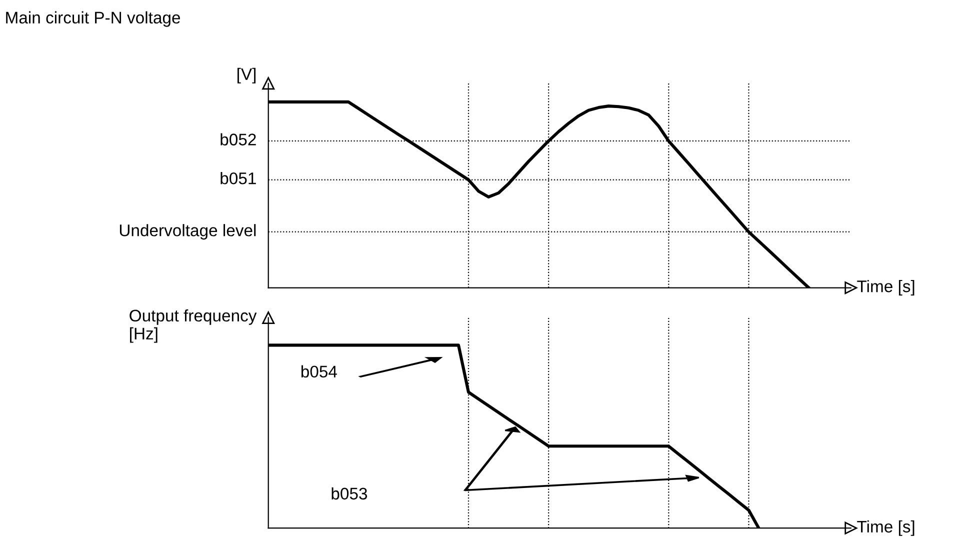 The width and height of the screenshot is (955, 545). I want to click on annotation: b054, so click(319, 371).